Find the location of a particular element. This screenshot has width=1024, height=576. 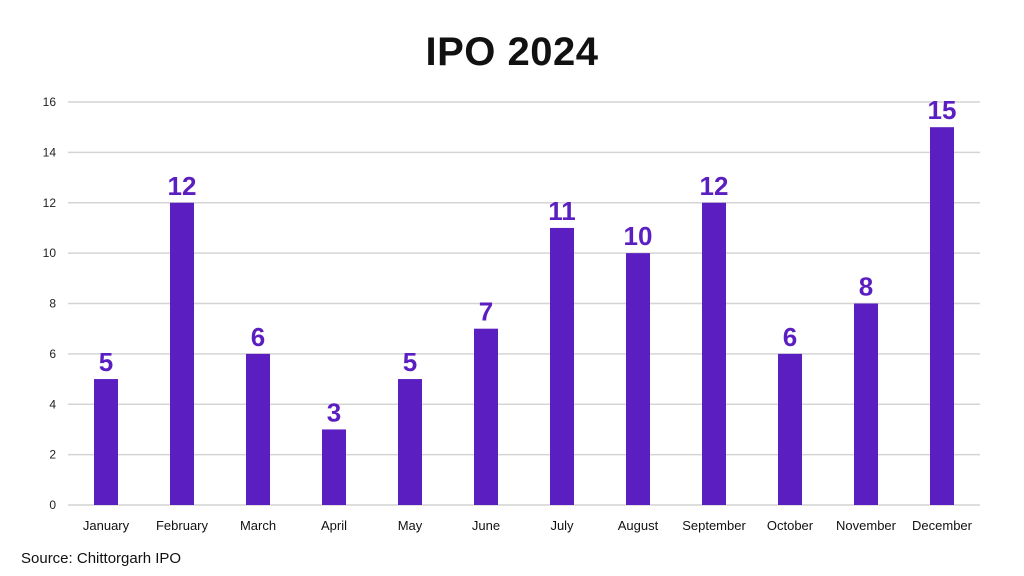

x-tick-label: May is located at coordinates (410, 525).